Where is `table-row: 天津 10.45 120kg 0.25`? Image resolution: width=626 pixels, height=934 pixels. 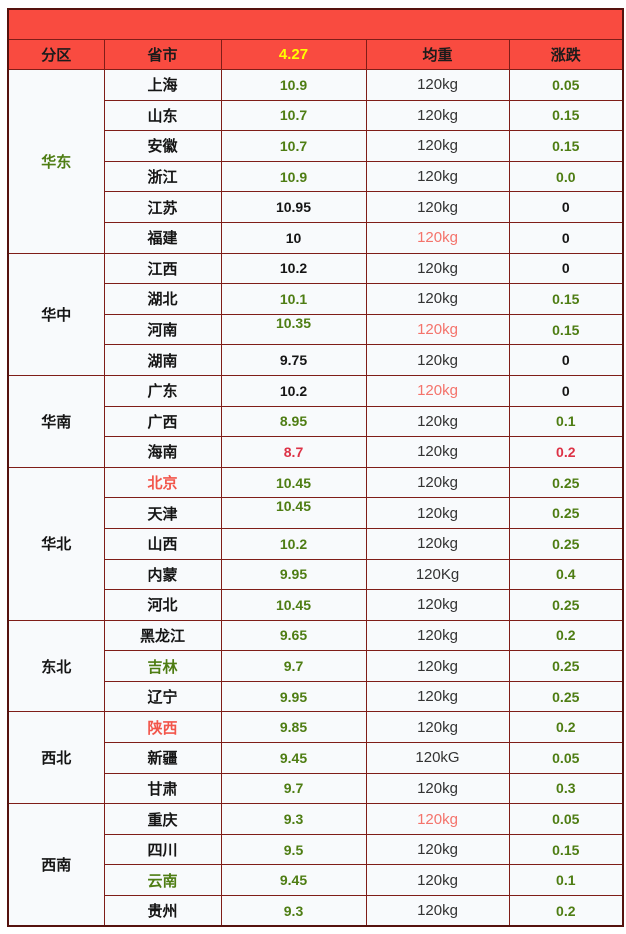
table-row: 天津 10.45 120kg 0.25 is located at coordinates (316, 513).